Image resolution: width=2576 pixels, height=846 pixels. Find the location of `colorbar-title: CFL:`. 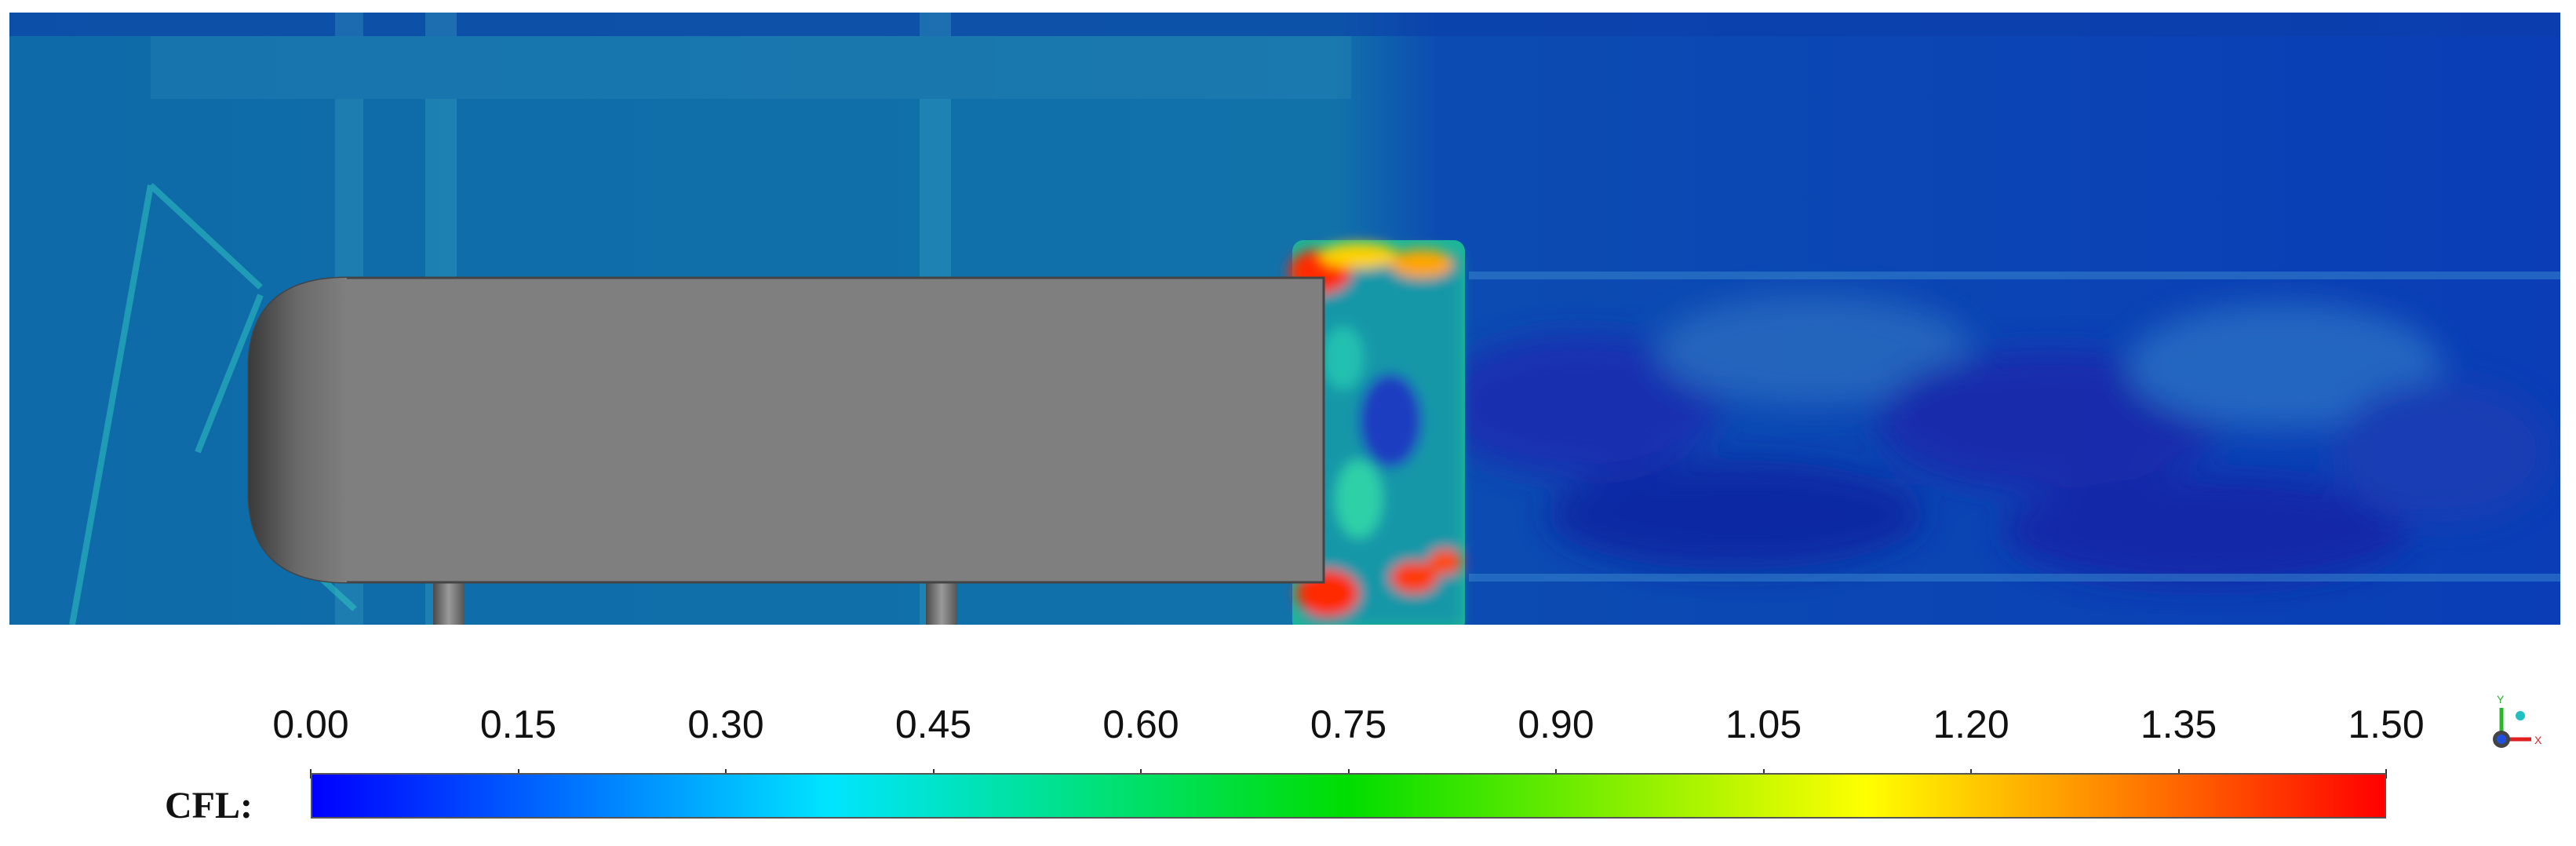

colorbar-title: CFL: is located at coordinates (209, 806).